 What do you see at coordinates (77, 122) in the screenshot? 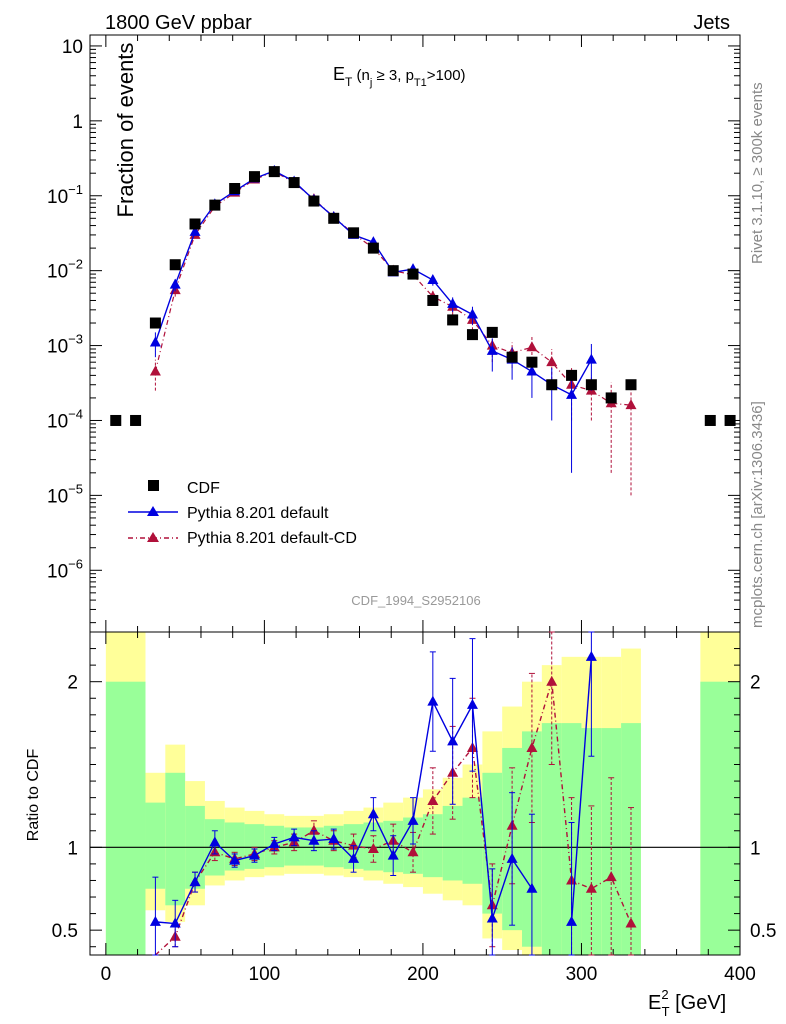
I see `y-tick-label: 1` at bounding box center [77, 122].